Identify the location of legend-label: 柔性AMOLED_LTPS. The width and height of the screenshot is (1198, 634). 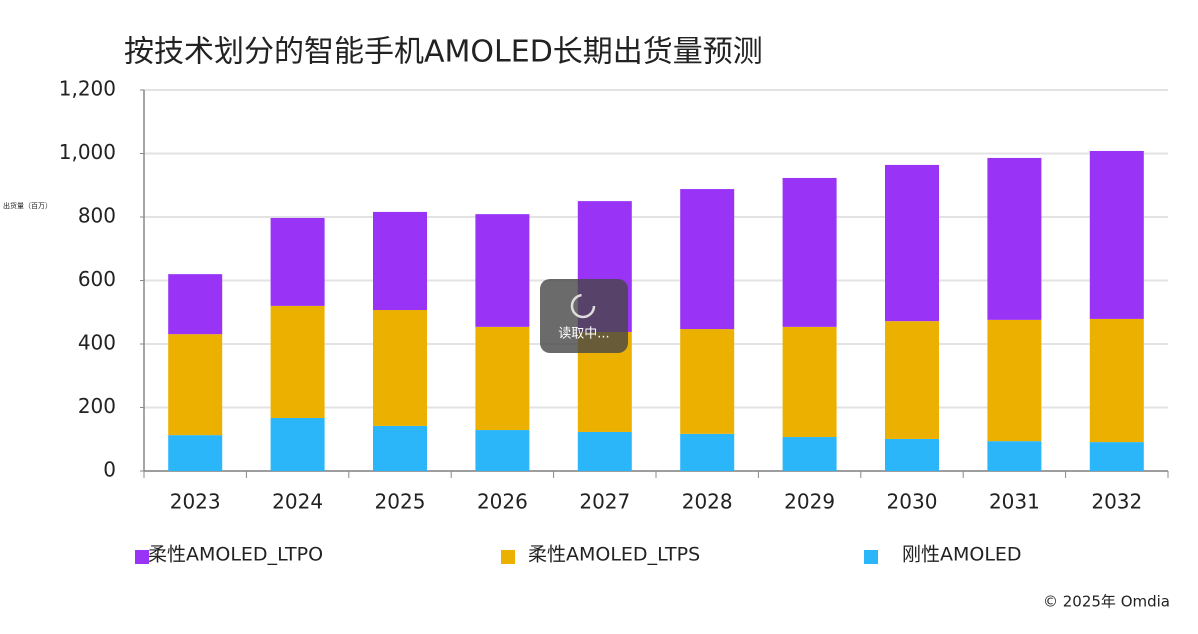
(614, 555).